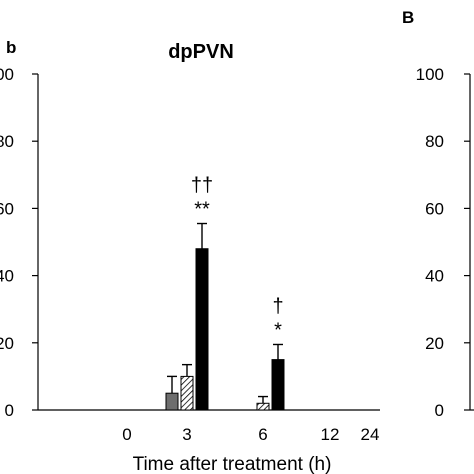 Image resolution: width=474 pixels, height=474 pixels. Describe the element at coordinates (434, 343) in the screenshot. I see `right-y-tick-label: 20` at that location.